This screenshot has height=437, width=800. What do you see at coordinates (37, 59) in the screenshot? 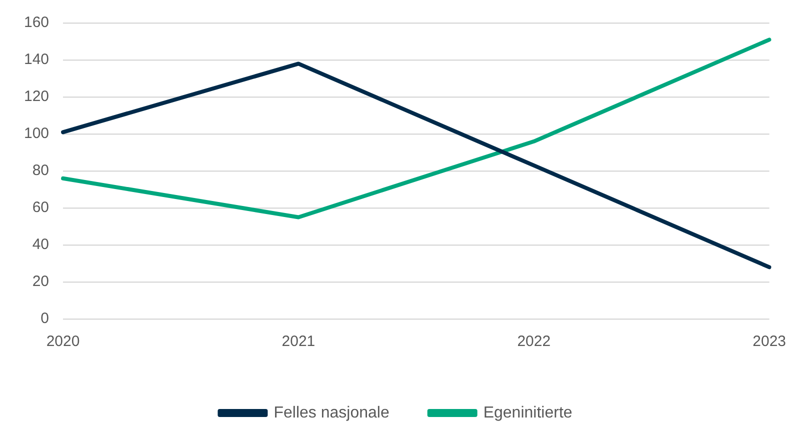
I see `y-tick-label: 140` at bounding box center [37, 59].